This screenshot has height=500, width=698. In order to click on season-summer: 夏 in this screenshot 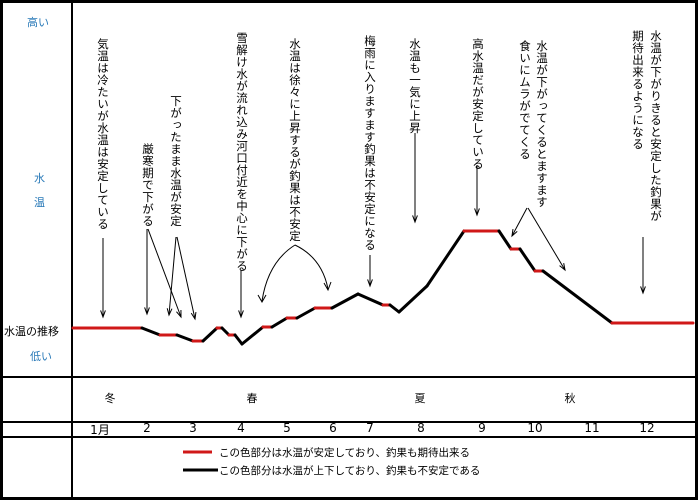, I will do `click(420, 398)`.